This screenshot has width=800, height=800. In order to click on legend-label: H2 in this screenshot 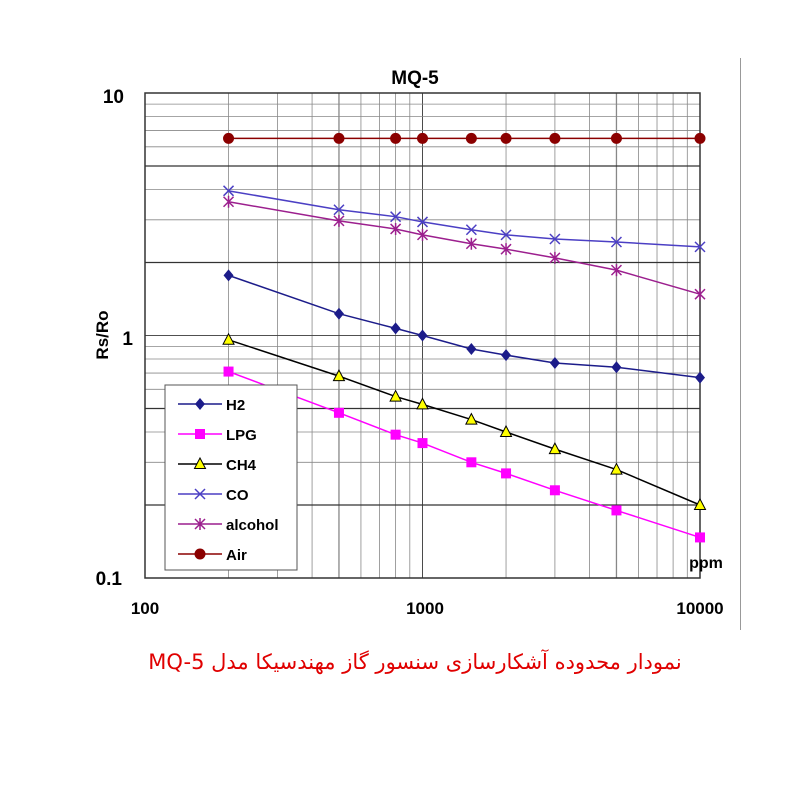, I will do `click(235, 405)`.